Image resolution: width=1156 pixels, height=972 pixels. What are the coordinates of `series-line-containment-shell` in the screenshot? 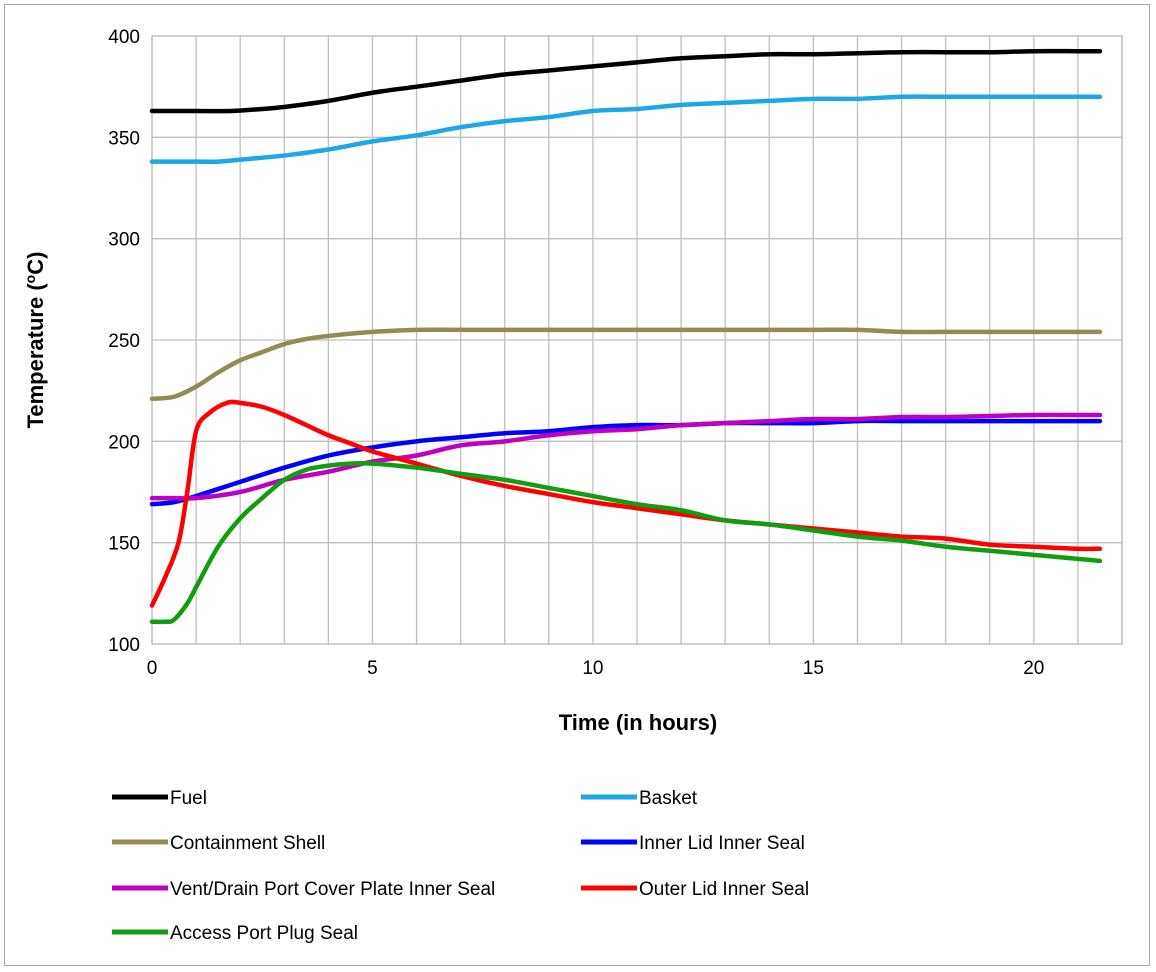 It's located at (626, 364).